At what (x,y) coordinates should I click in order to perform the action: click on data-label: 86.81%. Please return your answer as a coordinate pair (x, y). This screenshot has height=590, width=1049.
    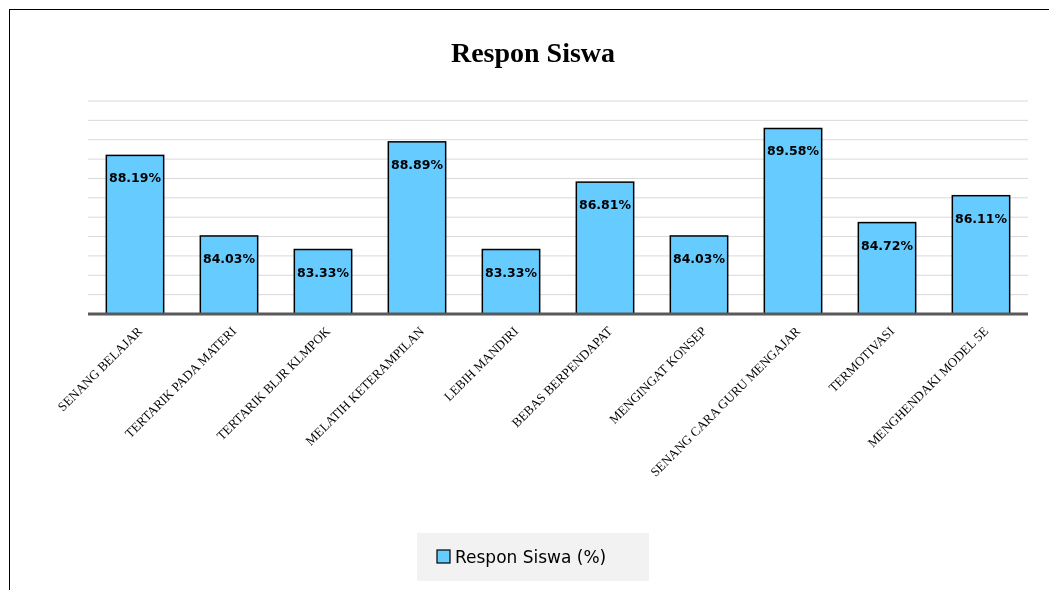
    Looking at the image, I should click on (605, 205).